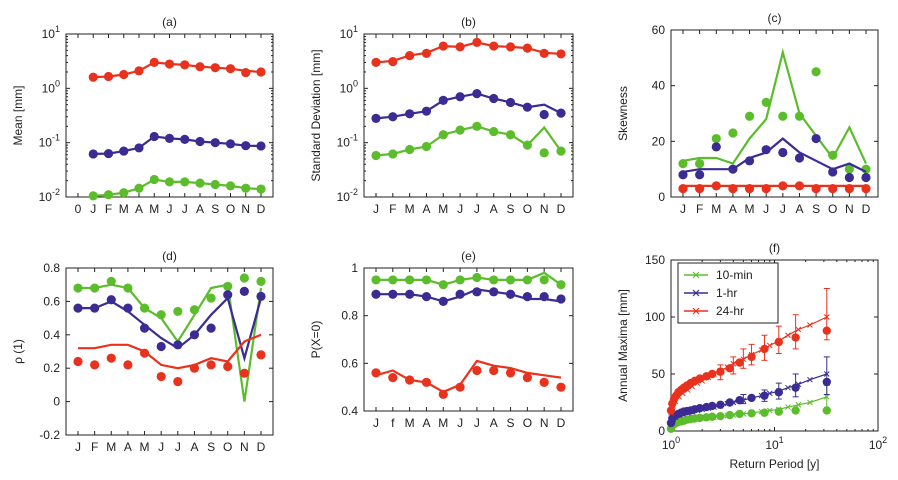 The width and height of the screenshot is (898, 480). I want to click on x-tick-label: 102, so click(878, 443).